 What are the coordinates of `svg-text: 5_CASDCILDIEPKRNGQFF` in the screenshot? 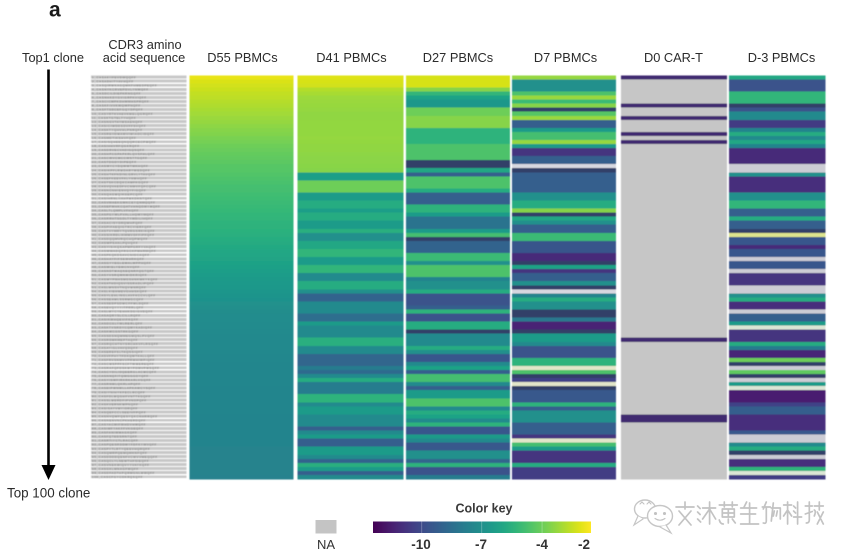 It's located at (116, 94).